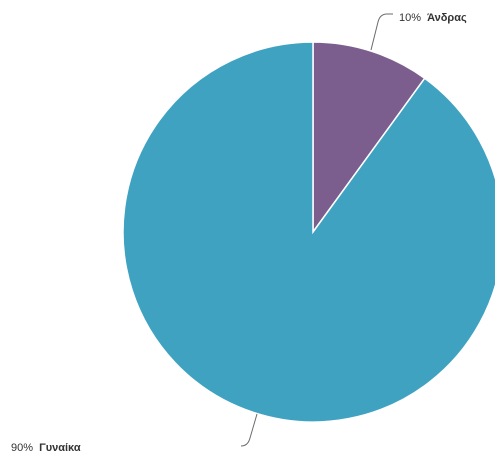 The image size is (495, 462). I want to click on slice-percent-andras: 10%, so click(410, 18).